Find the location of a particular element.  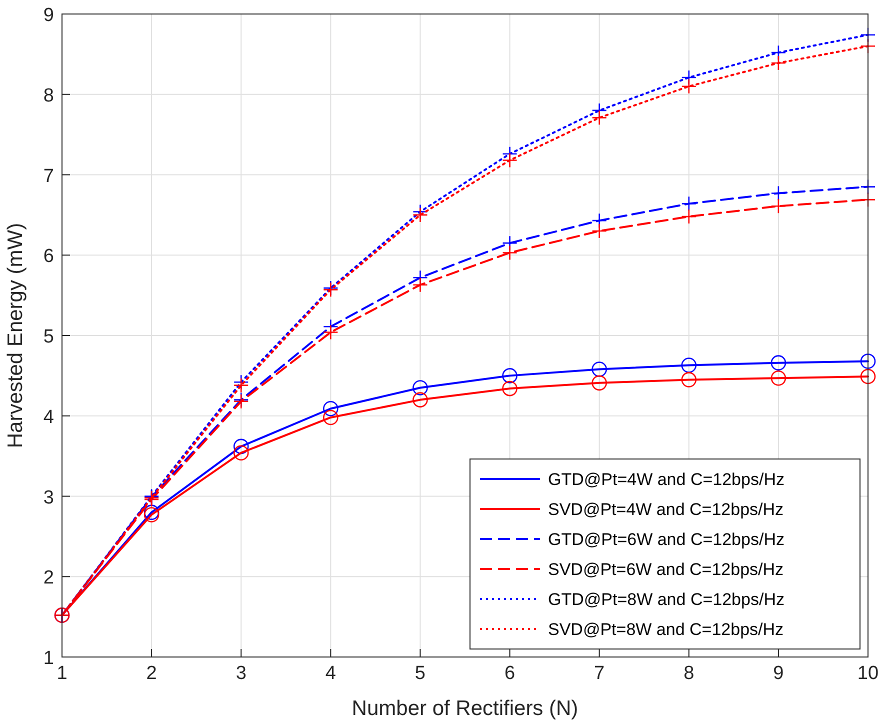

y-tick-label: 8 is located at coordinates (48, 95).